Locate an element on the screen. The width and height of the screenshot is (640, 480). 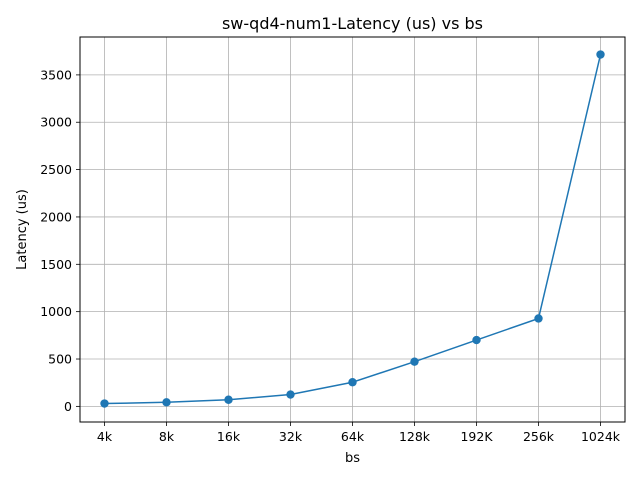
y-tick-label: 0 is located at coordinates (68, 406).